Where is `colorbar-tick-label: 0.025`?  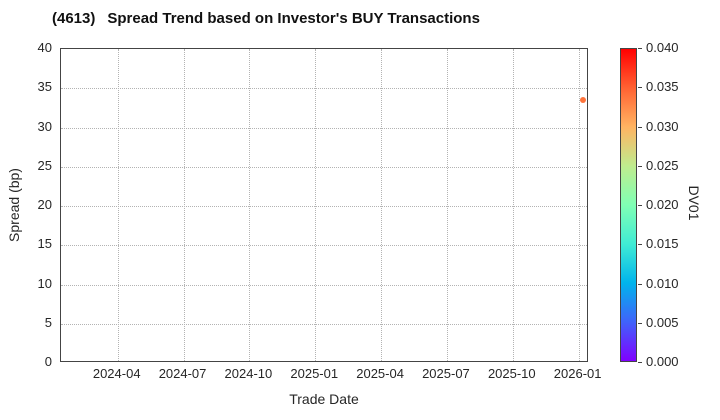
colorbar-tick-label: 0.025 is located at coordinates (662, 165).